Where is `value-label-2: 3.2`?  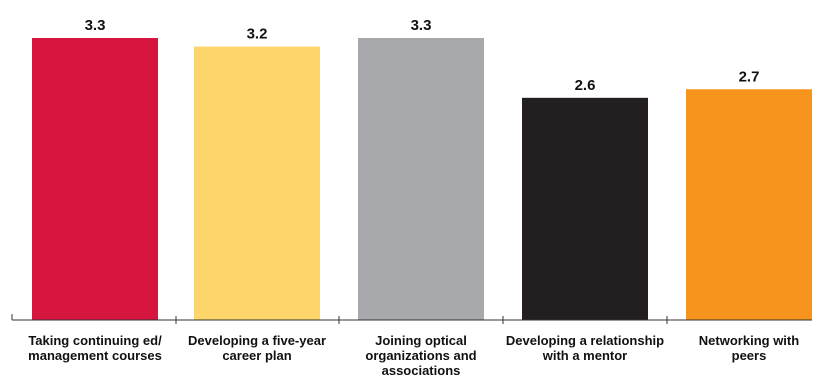
value-label-2: 3.2 is located at coordinates (257, 34).